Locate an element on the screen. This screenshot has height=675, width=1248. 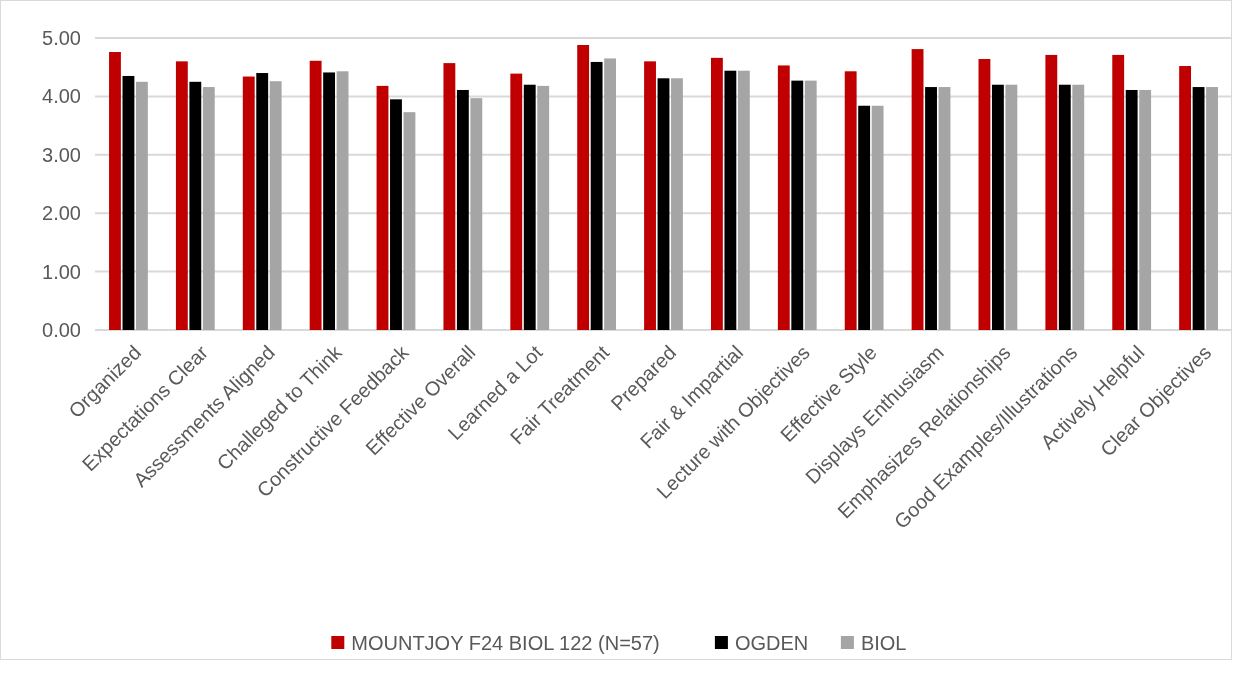
y-tick-label: 2.00 is located at coordinates (61, 213).